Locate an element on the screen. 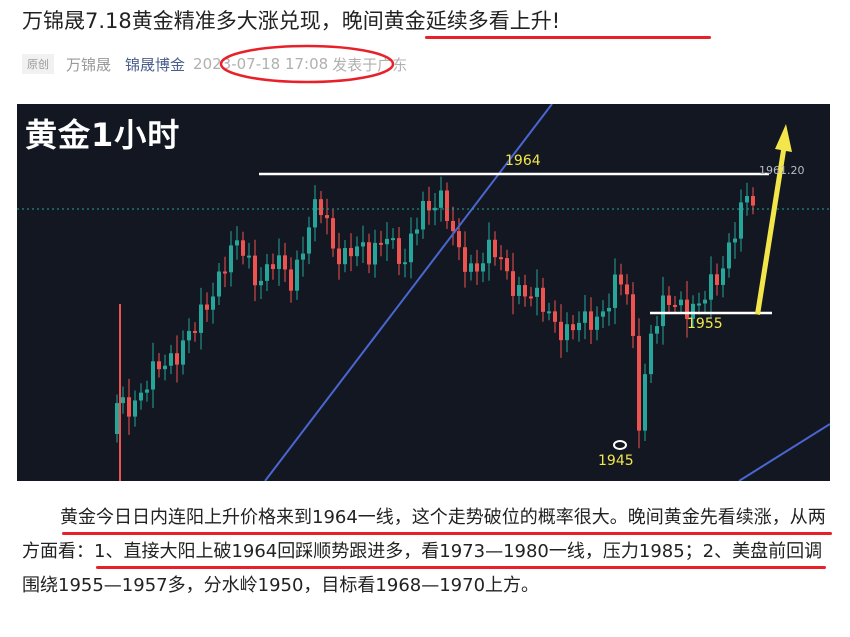 This screenshot has height=637, width=850. original-badge: 原创 is located at coordinates (38, 64).